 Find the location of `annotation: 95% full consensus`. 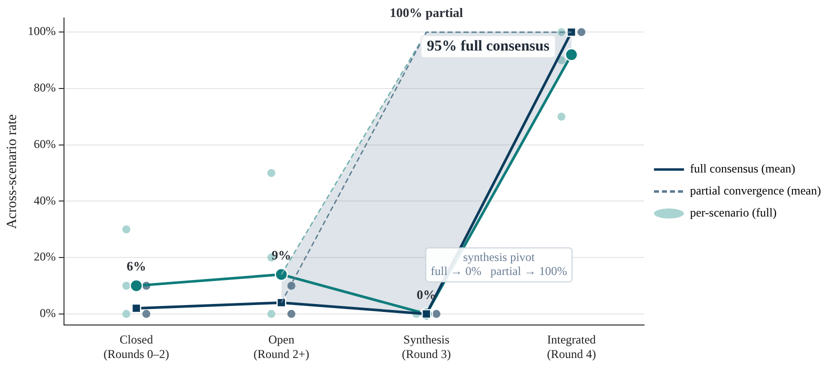

annotation: 95% full consensus is located at coordinates (488, 46).